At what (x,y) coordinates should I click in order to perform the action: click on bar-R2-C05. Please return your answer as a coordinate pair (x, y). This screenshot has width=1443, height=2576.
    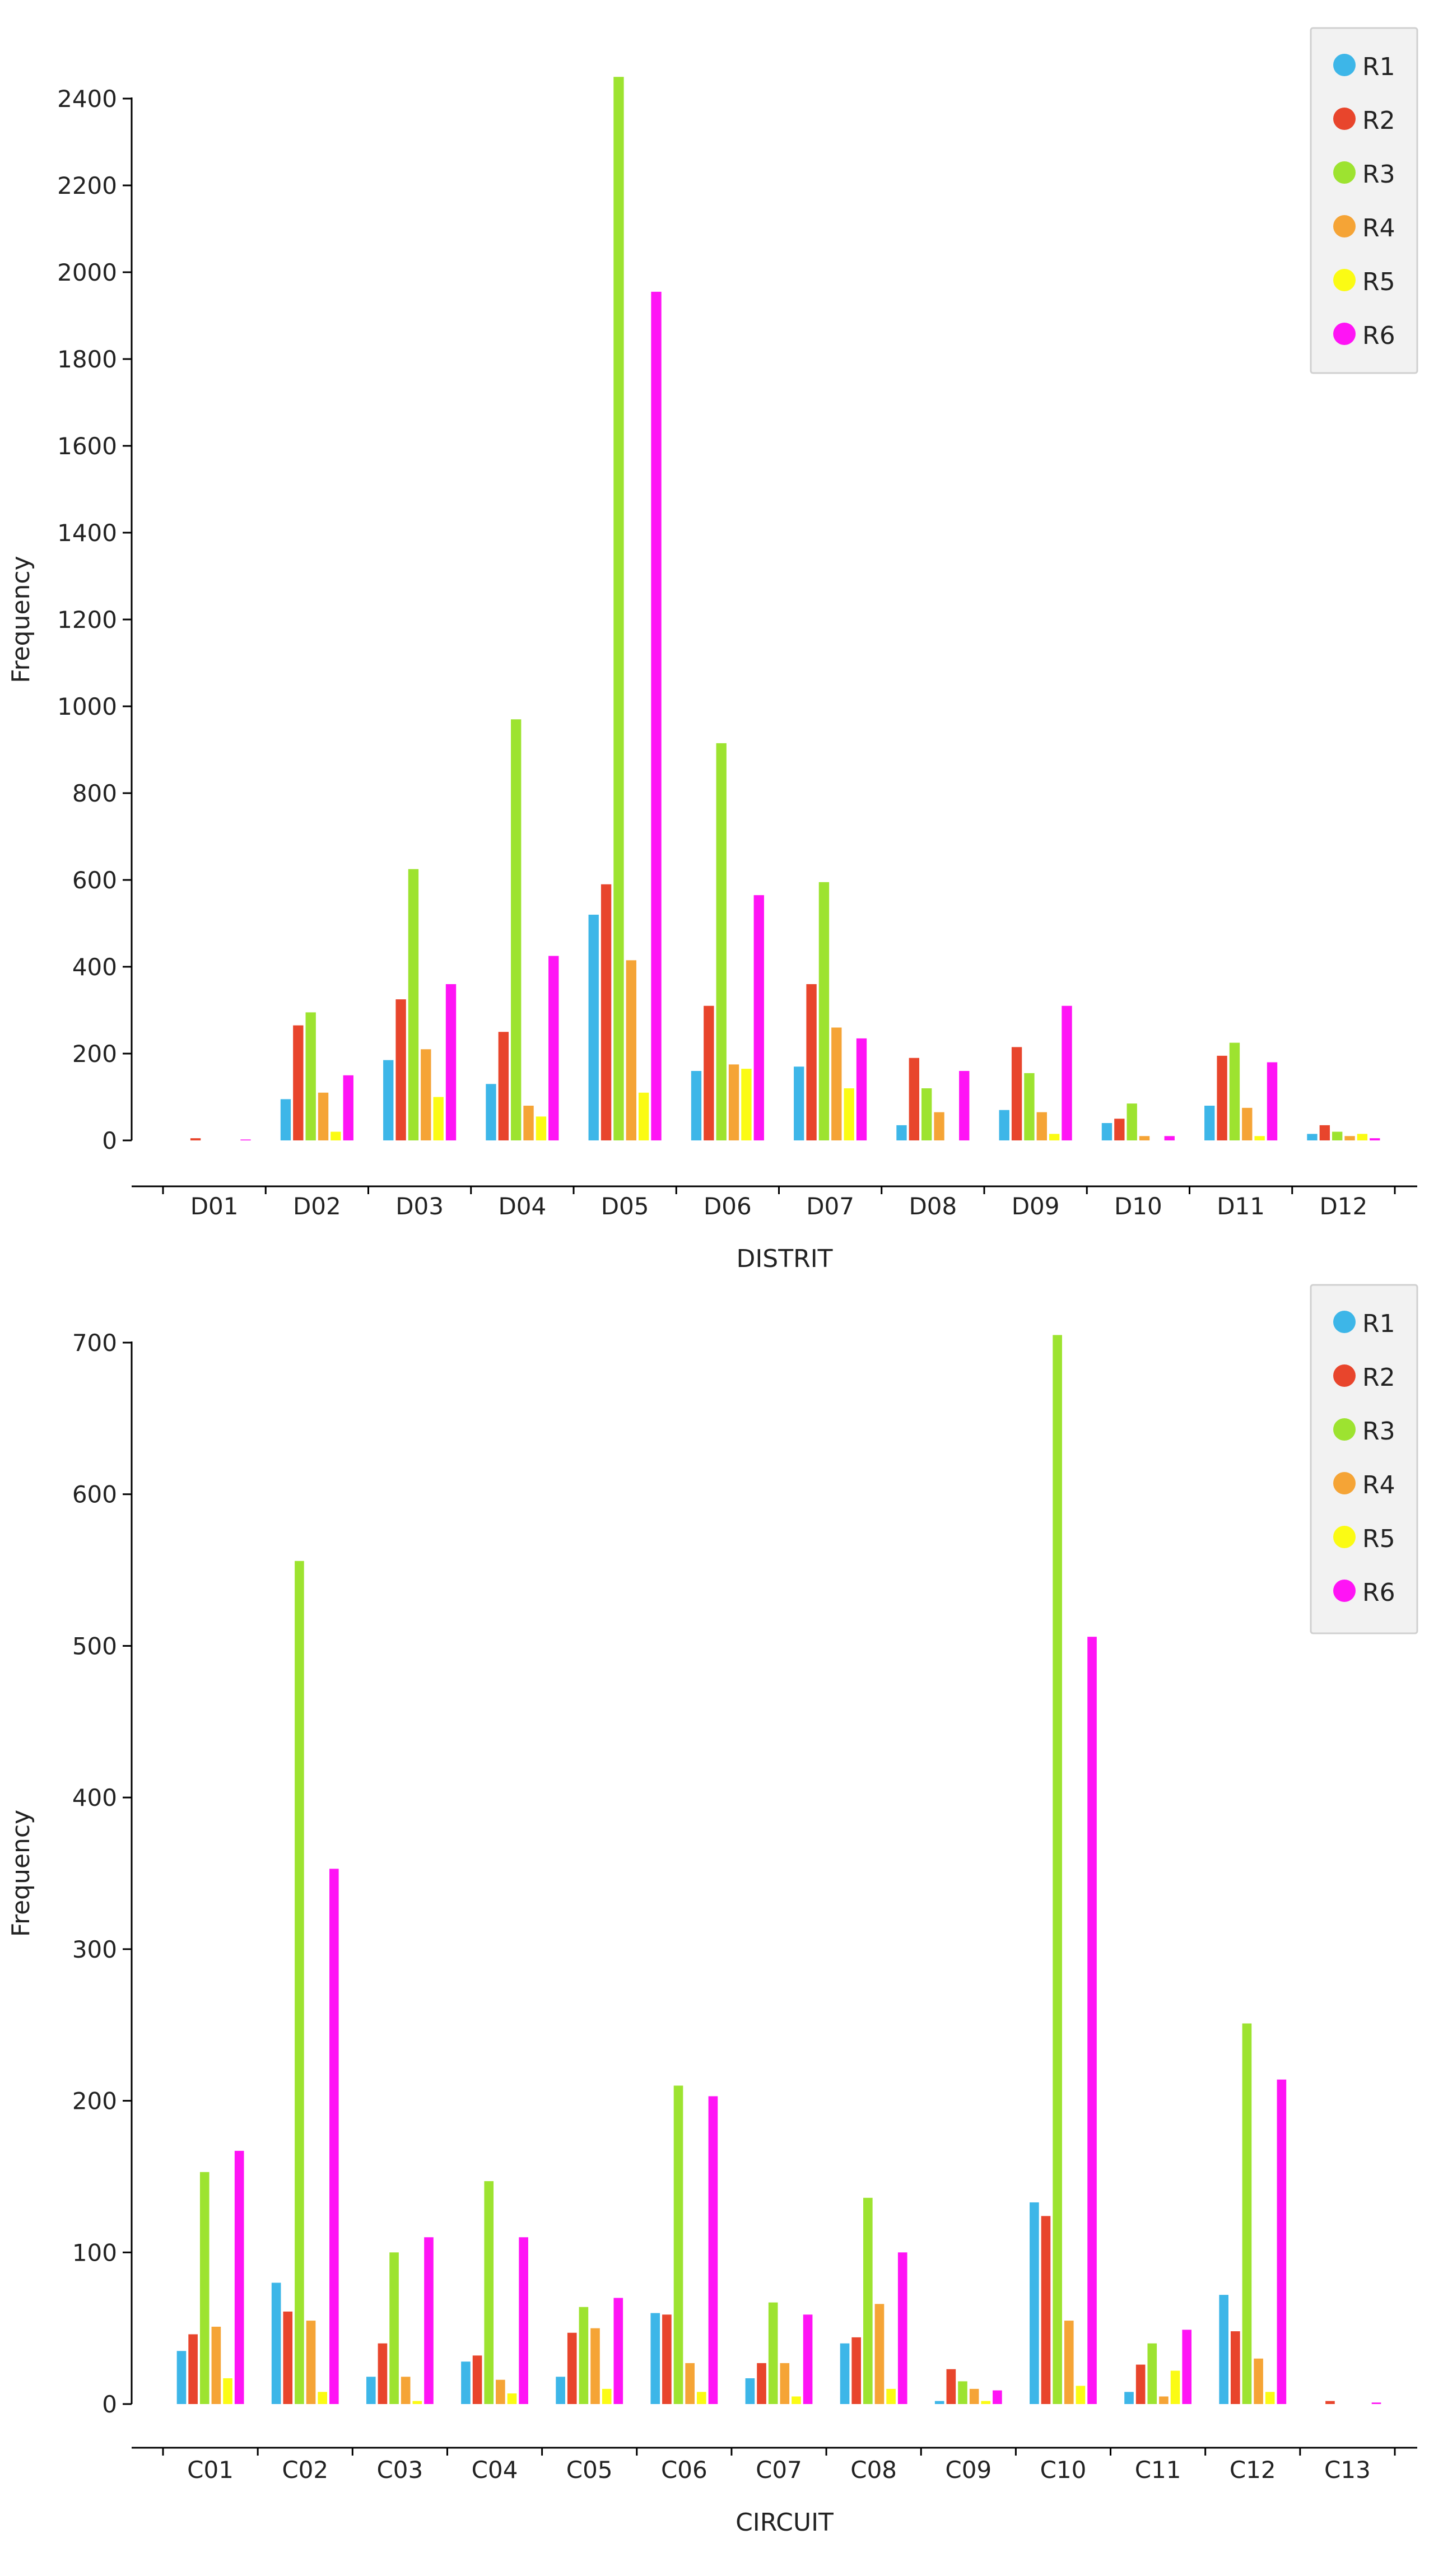
    Looking at the image, I should click on (572, 2368).